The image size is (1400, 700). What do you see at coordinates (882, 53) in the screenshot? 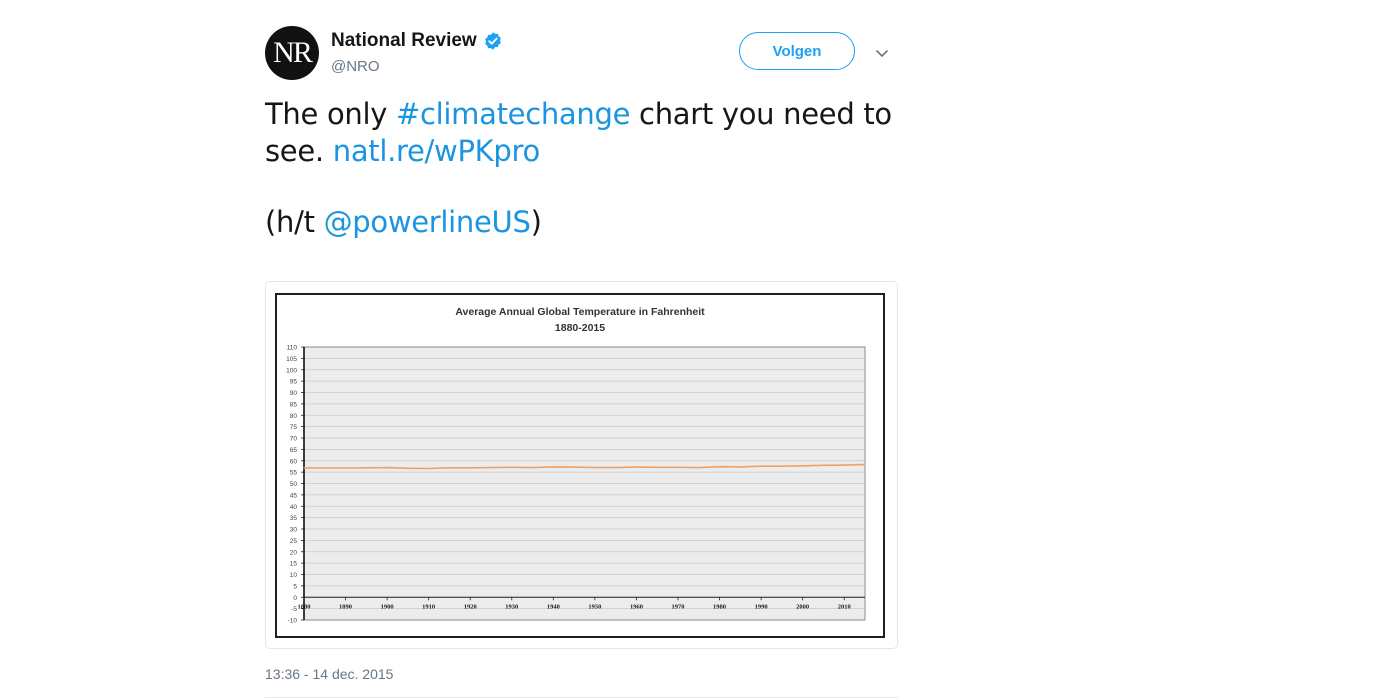
I see `chevron-down-icon` at bounding box center [882, 53].